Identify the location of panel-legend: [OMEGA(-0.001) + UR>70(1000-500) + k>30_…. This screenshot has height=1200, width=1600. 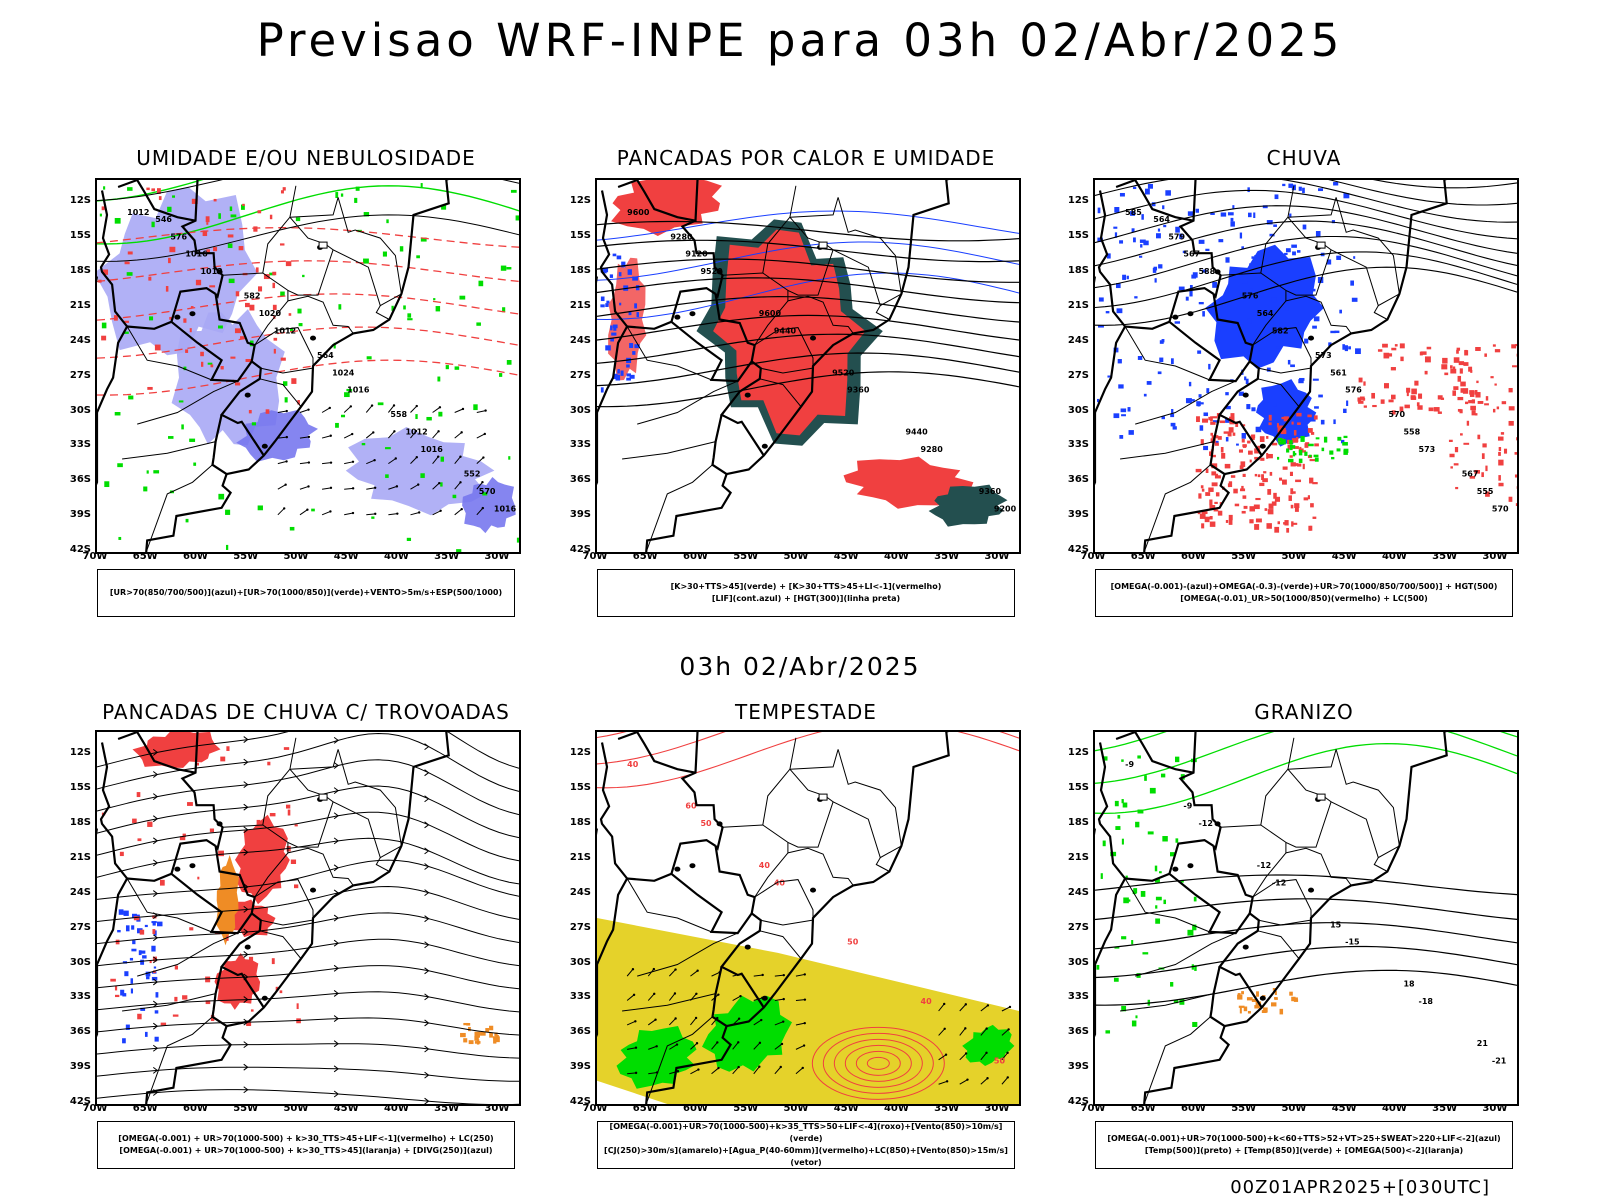
(306, 1145).